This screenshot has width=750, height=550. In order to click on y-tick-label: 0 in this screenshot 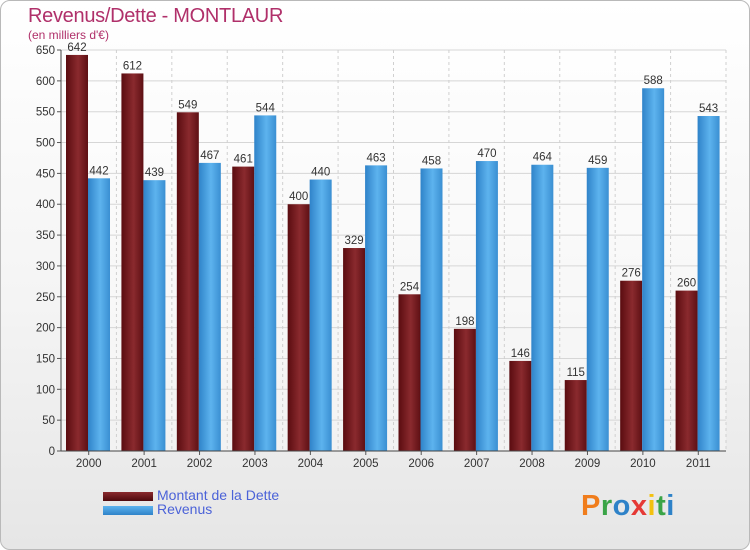, I will do `click(52, 452)`.